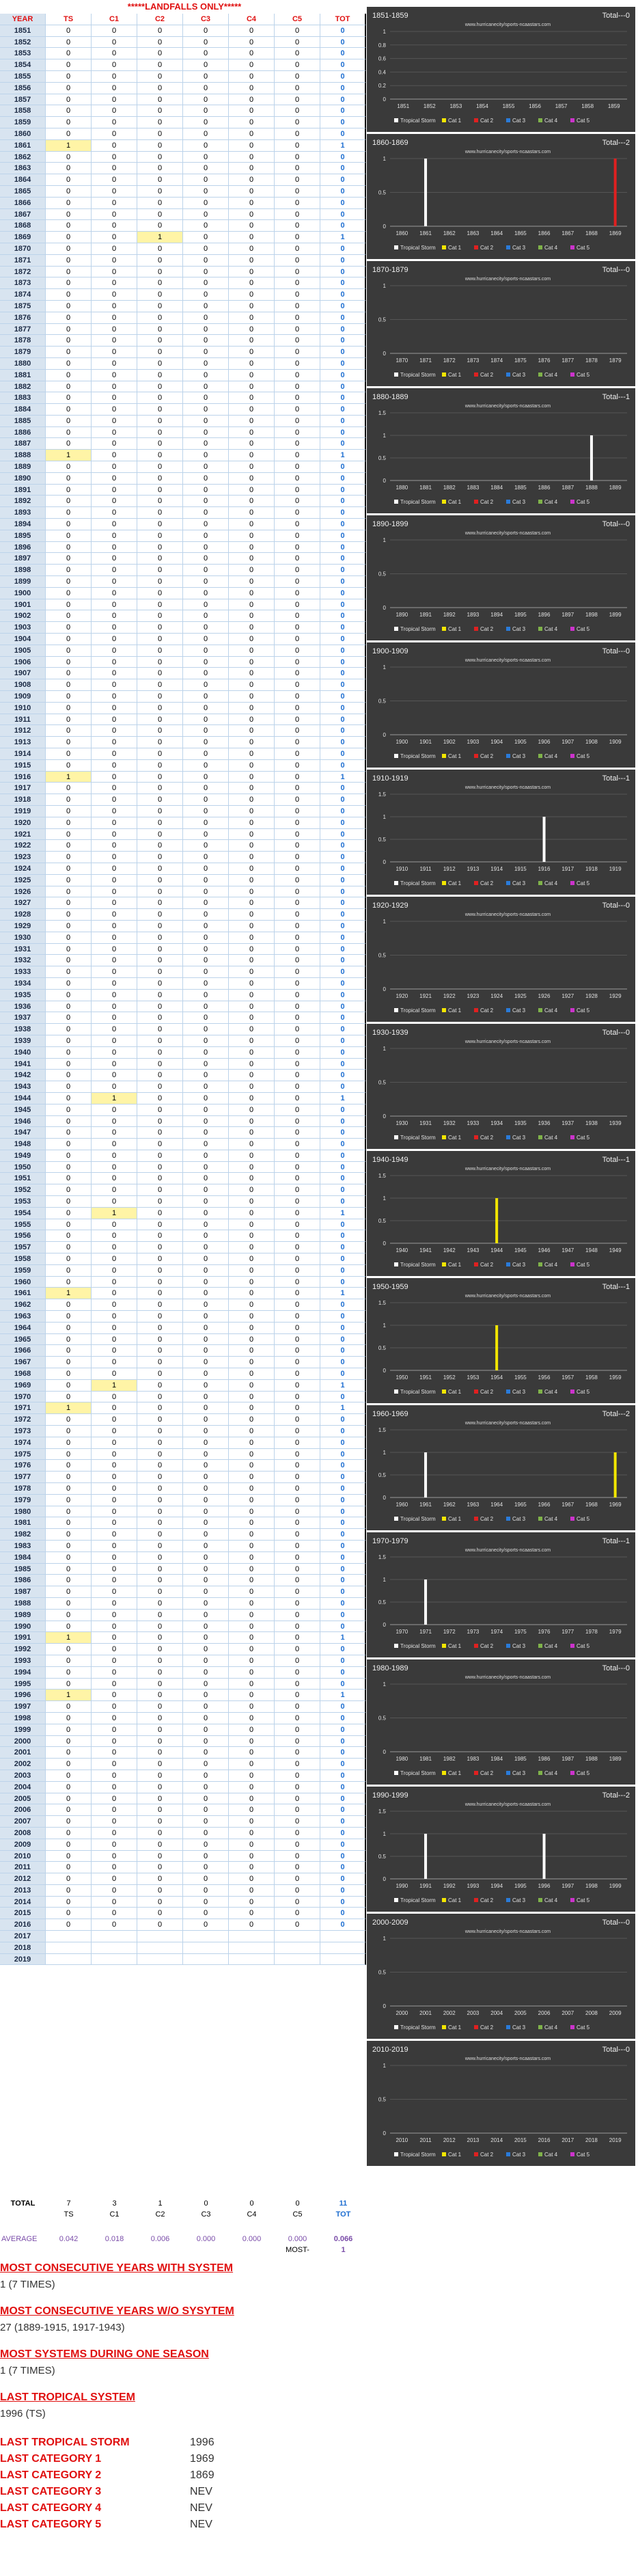 The image size is (638, 2576). Describe the element at coordinates (23, 777) in the screenshot. I see `year-cell: 1916` at that location.